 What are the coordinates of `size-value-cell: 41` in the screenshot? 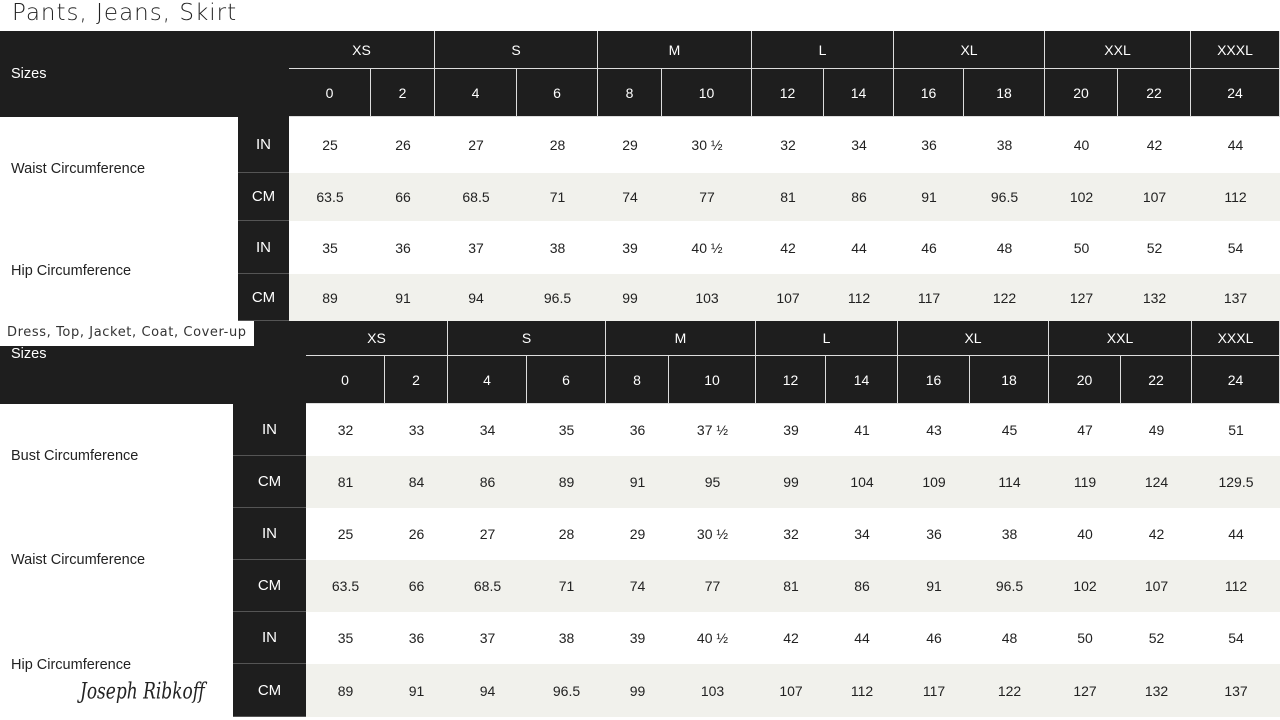 It's located at (862, 430).